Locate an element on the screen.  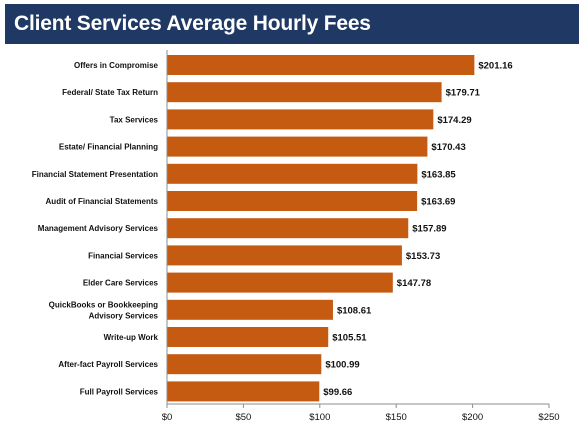
value-label: $147.78 is located at coordinates (414, 283).